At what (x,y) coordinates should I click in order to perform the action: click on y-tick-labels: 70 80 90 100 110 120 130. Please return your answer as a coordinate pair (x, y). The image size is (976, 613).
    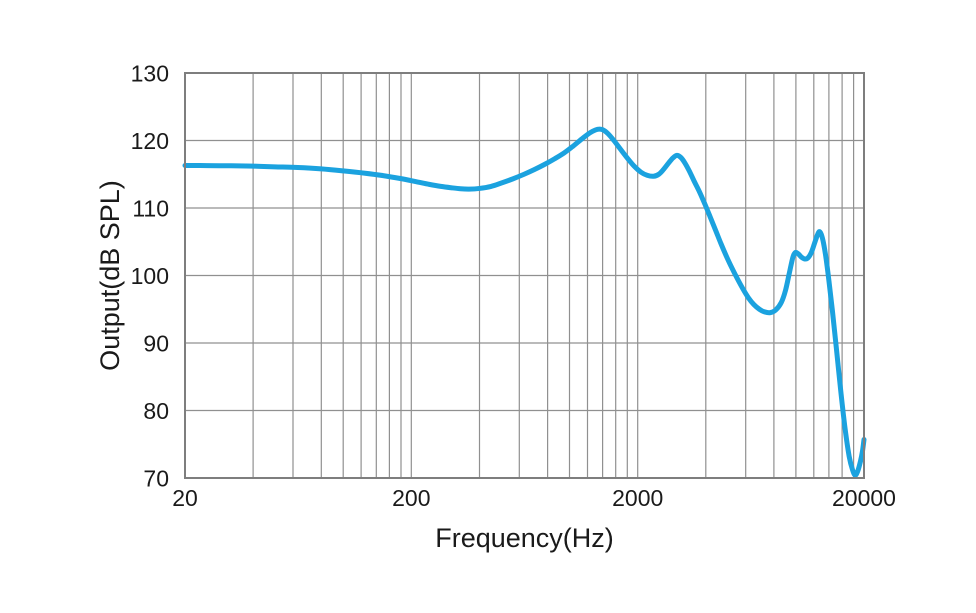
    Looking at the image, I should click on (150, 276).